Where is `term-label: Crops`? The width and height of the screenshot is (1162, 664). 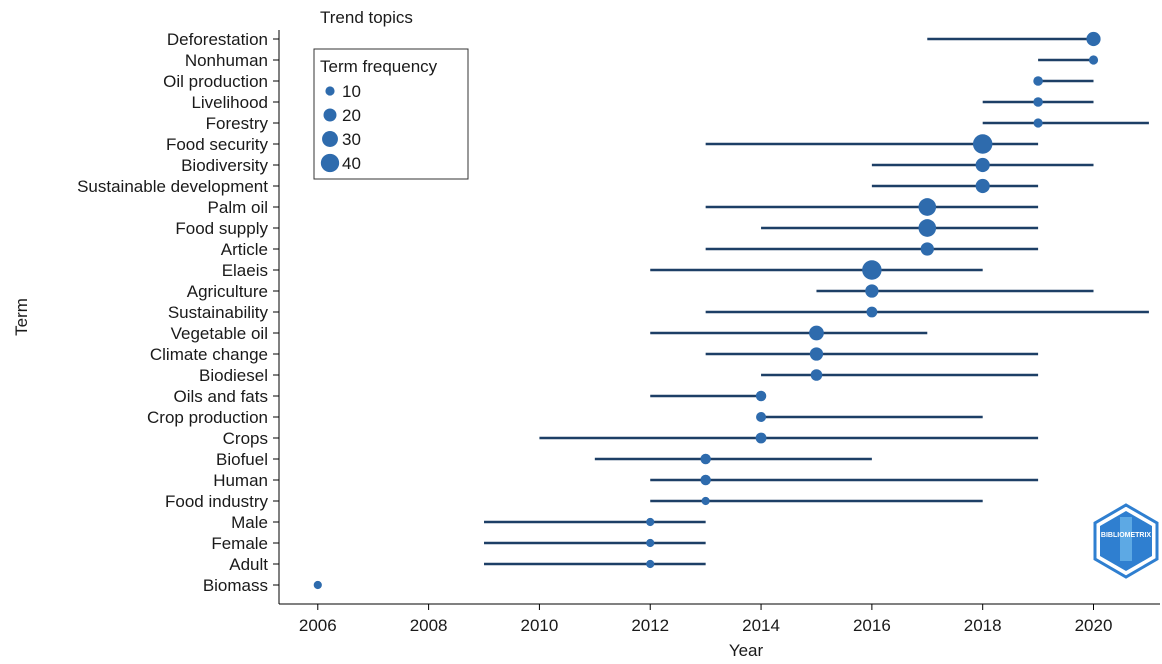
term-label: Crops is located at coordinates (245, 438).